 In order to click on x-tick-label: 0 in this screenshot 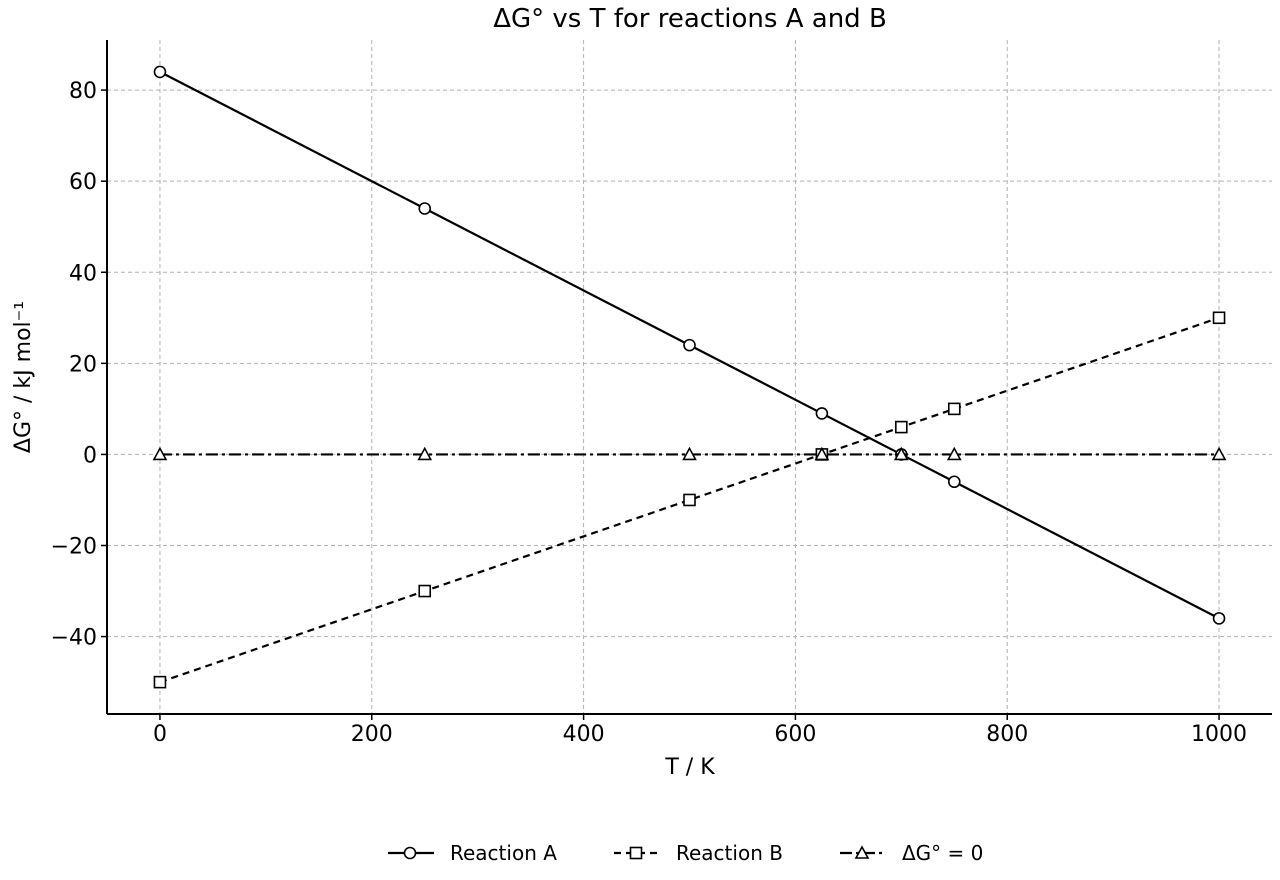, I will do `click(160, 734)`.